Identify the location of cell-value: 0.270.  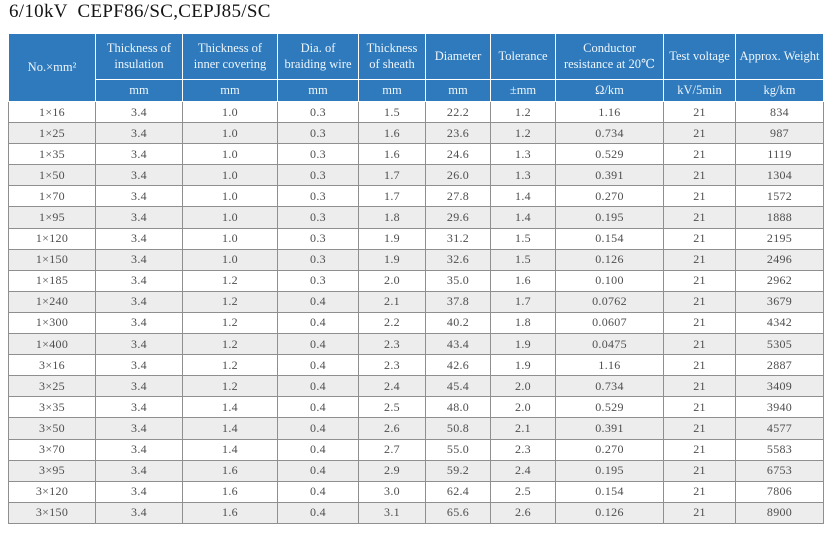
(609, 449).